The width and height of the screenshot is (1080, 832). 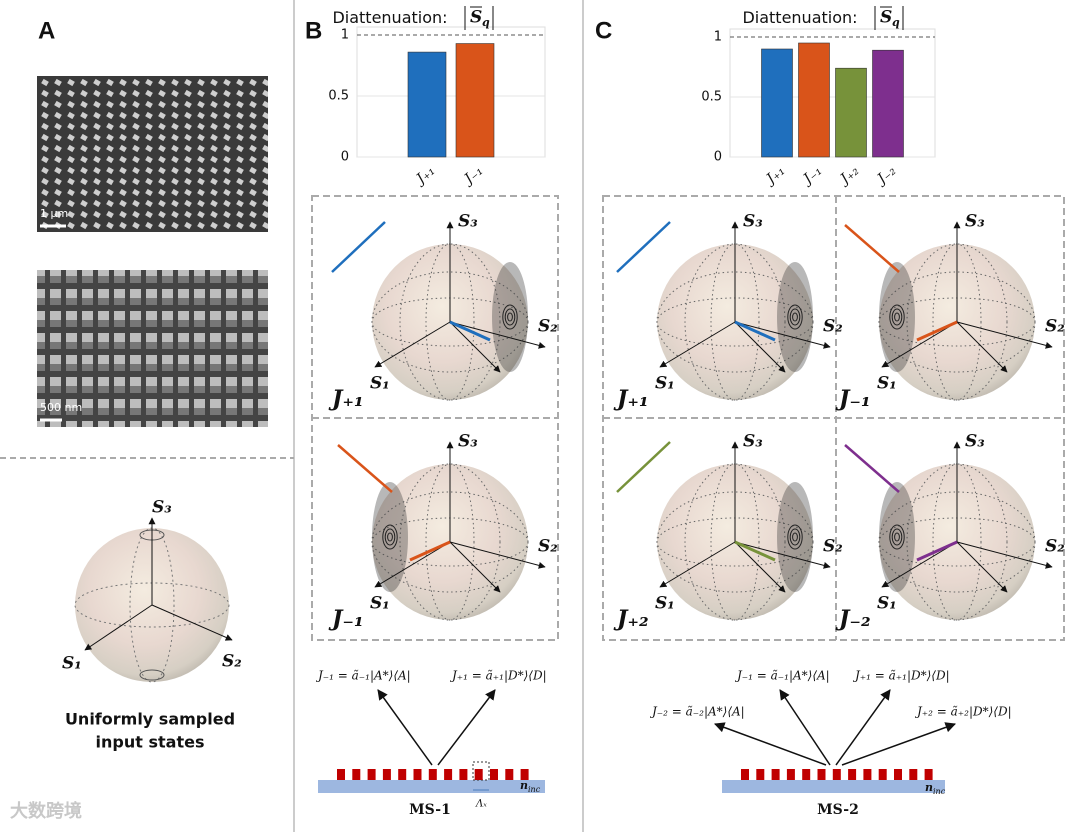 What do you see at coordinates (848, 176) in the screenshot?
I see `x-tick-label: J₊₂` at bounding box center [848, 176].